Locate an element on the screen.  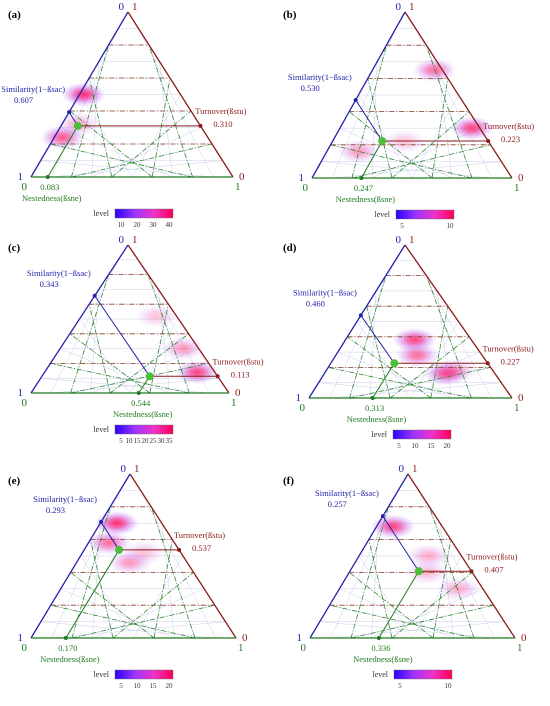
legend-tick-label: 35 is located at coordinates (170, 441).